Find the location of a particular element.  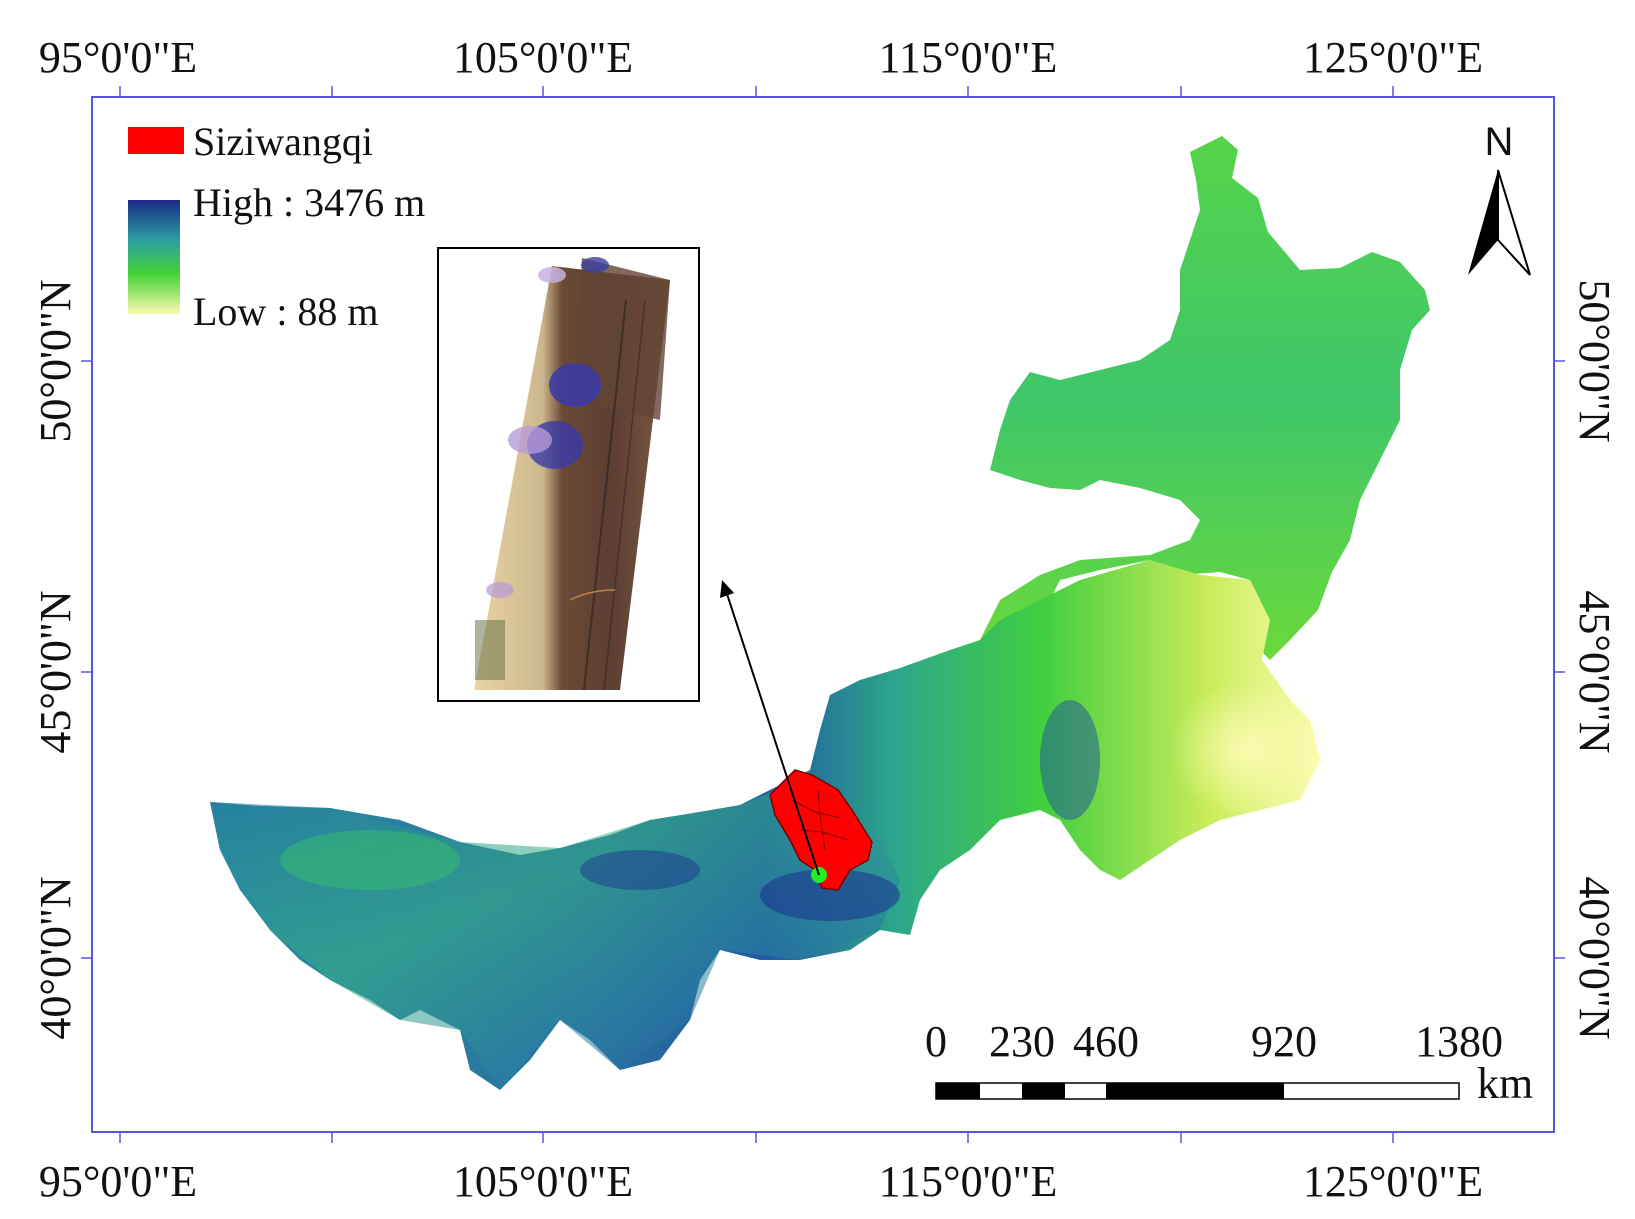

legend: Siziwangqi High : 3476 m Low : 88 m is located at coordinates (276, 226).